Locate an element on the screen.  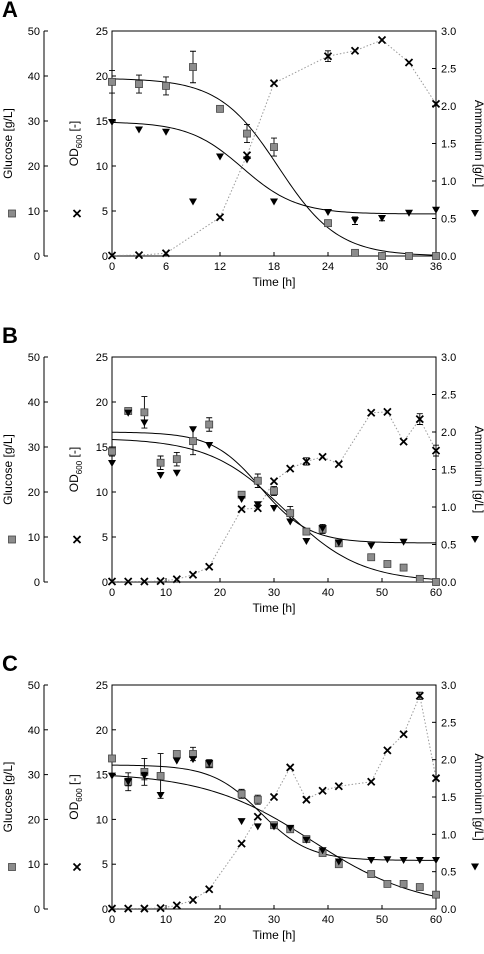
od-tick-label: 0 is located at coordinates (105, 910).